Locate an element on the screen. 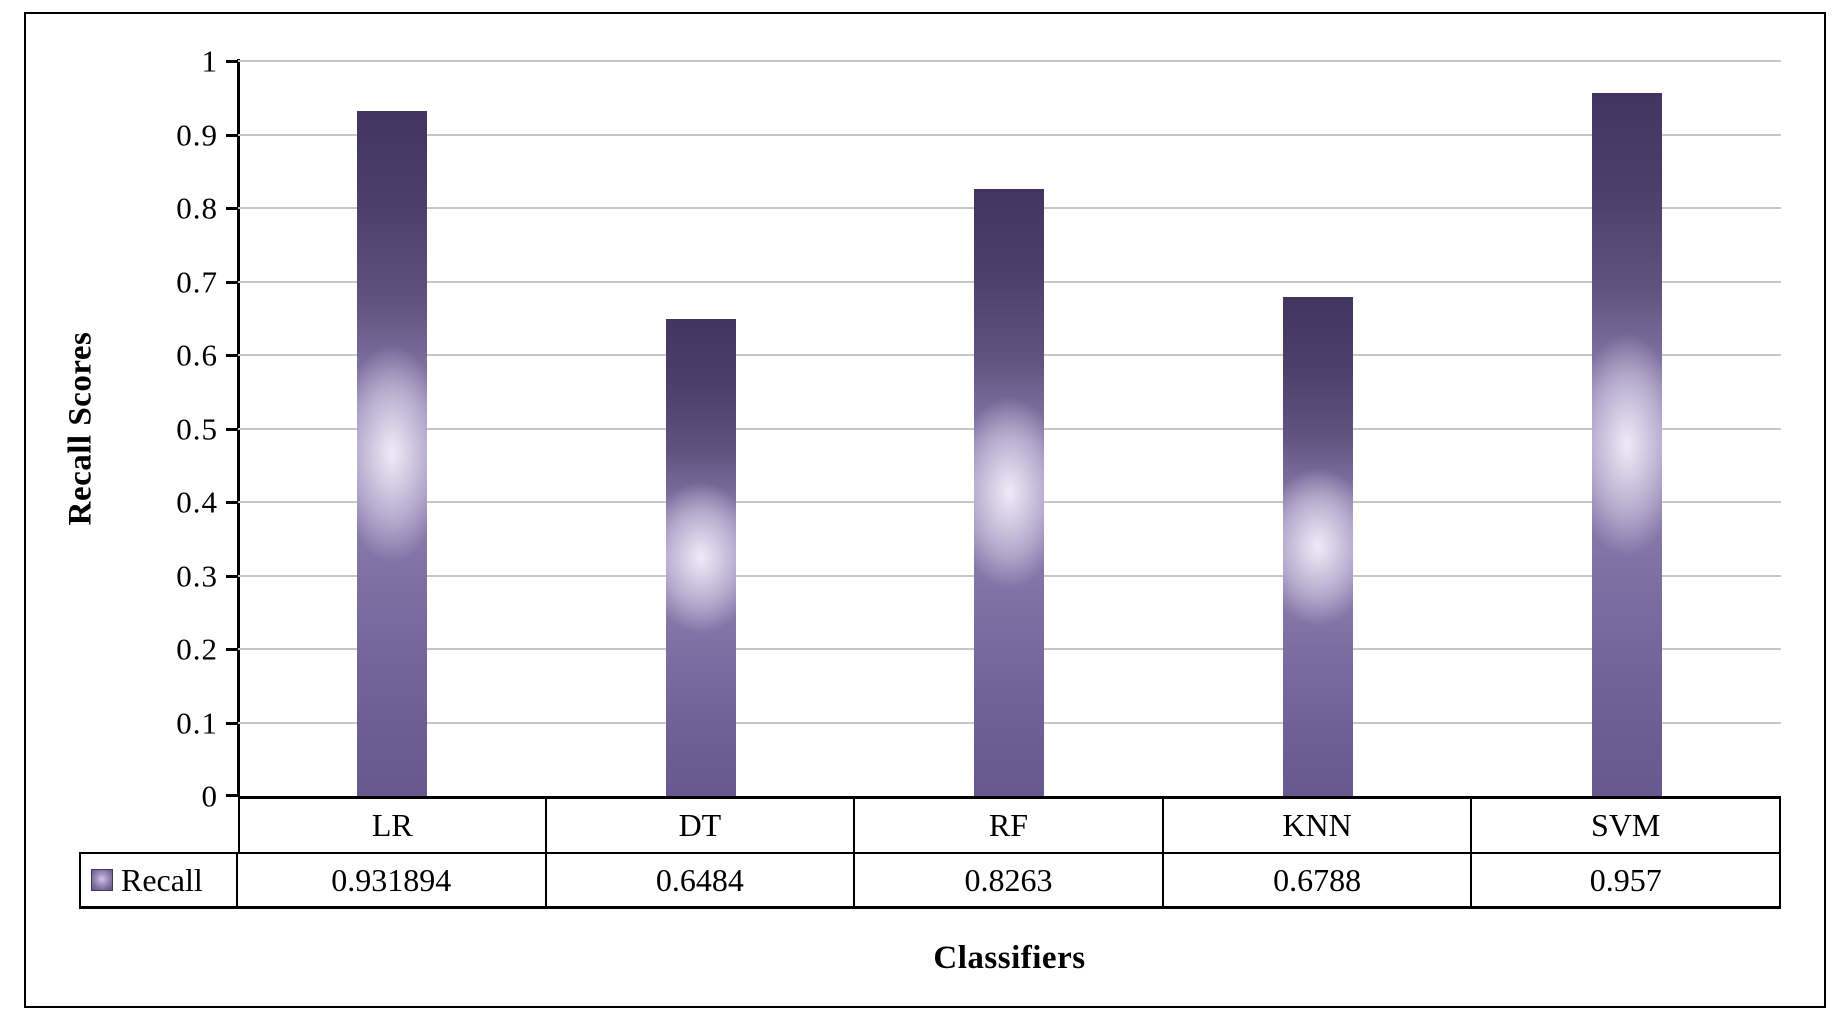  y-tick-label: 0.6 is located at coordinates (197, 355).